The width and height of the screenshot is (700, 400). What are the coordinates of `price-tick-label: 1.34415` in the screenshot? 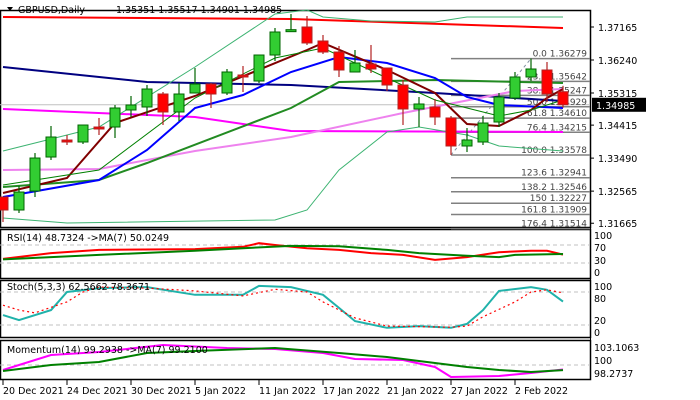 It's located at (617, 126).